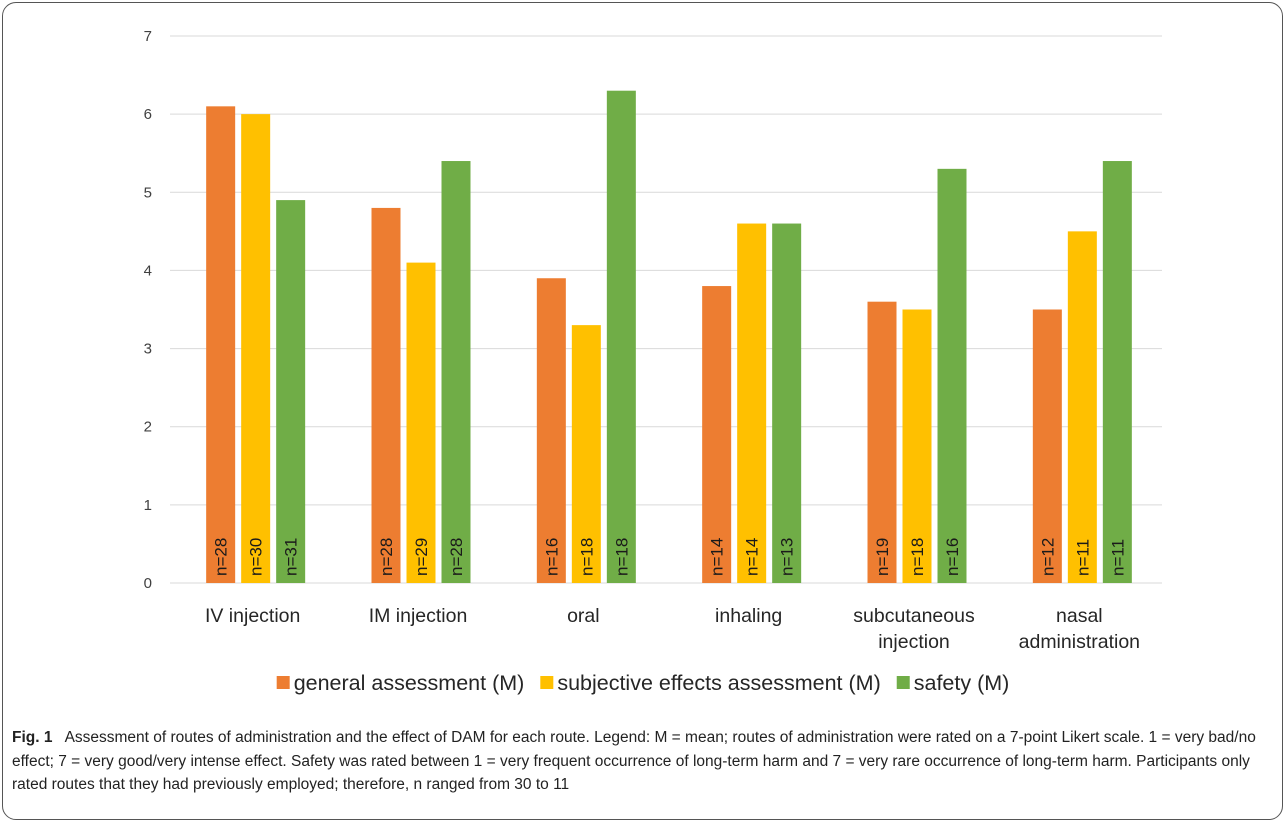  What do you see at coordinates (882, 557) in the screenshot?
I see `bar-data-label: n=19` at bounding box center [882, 557].